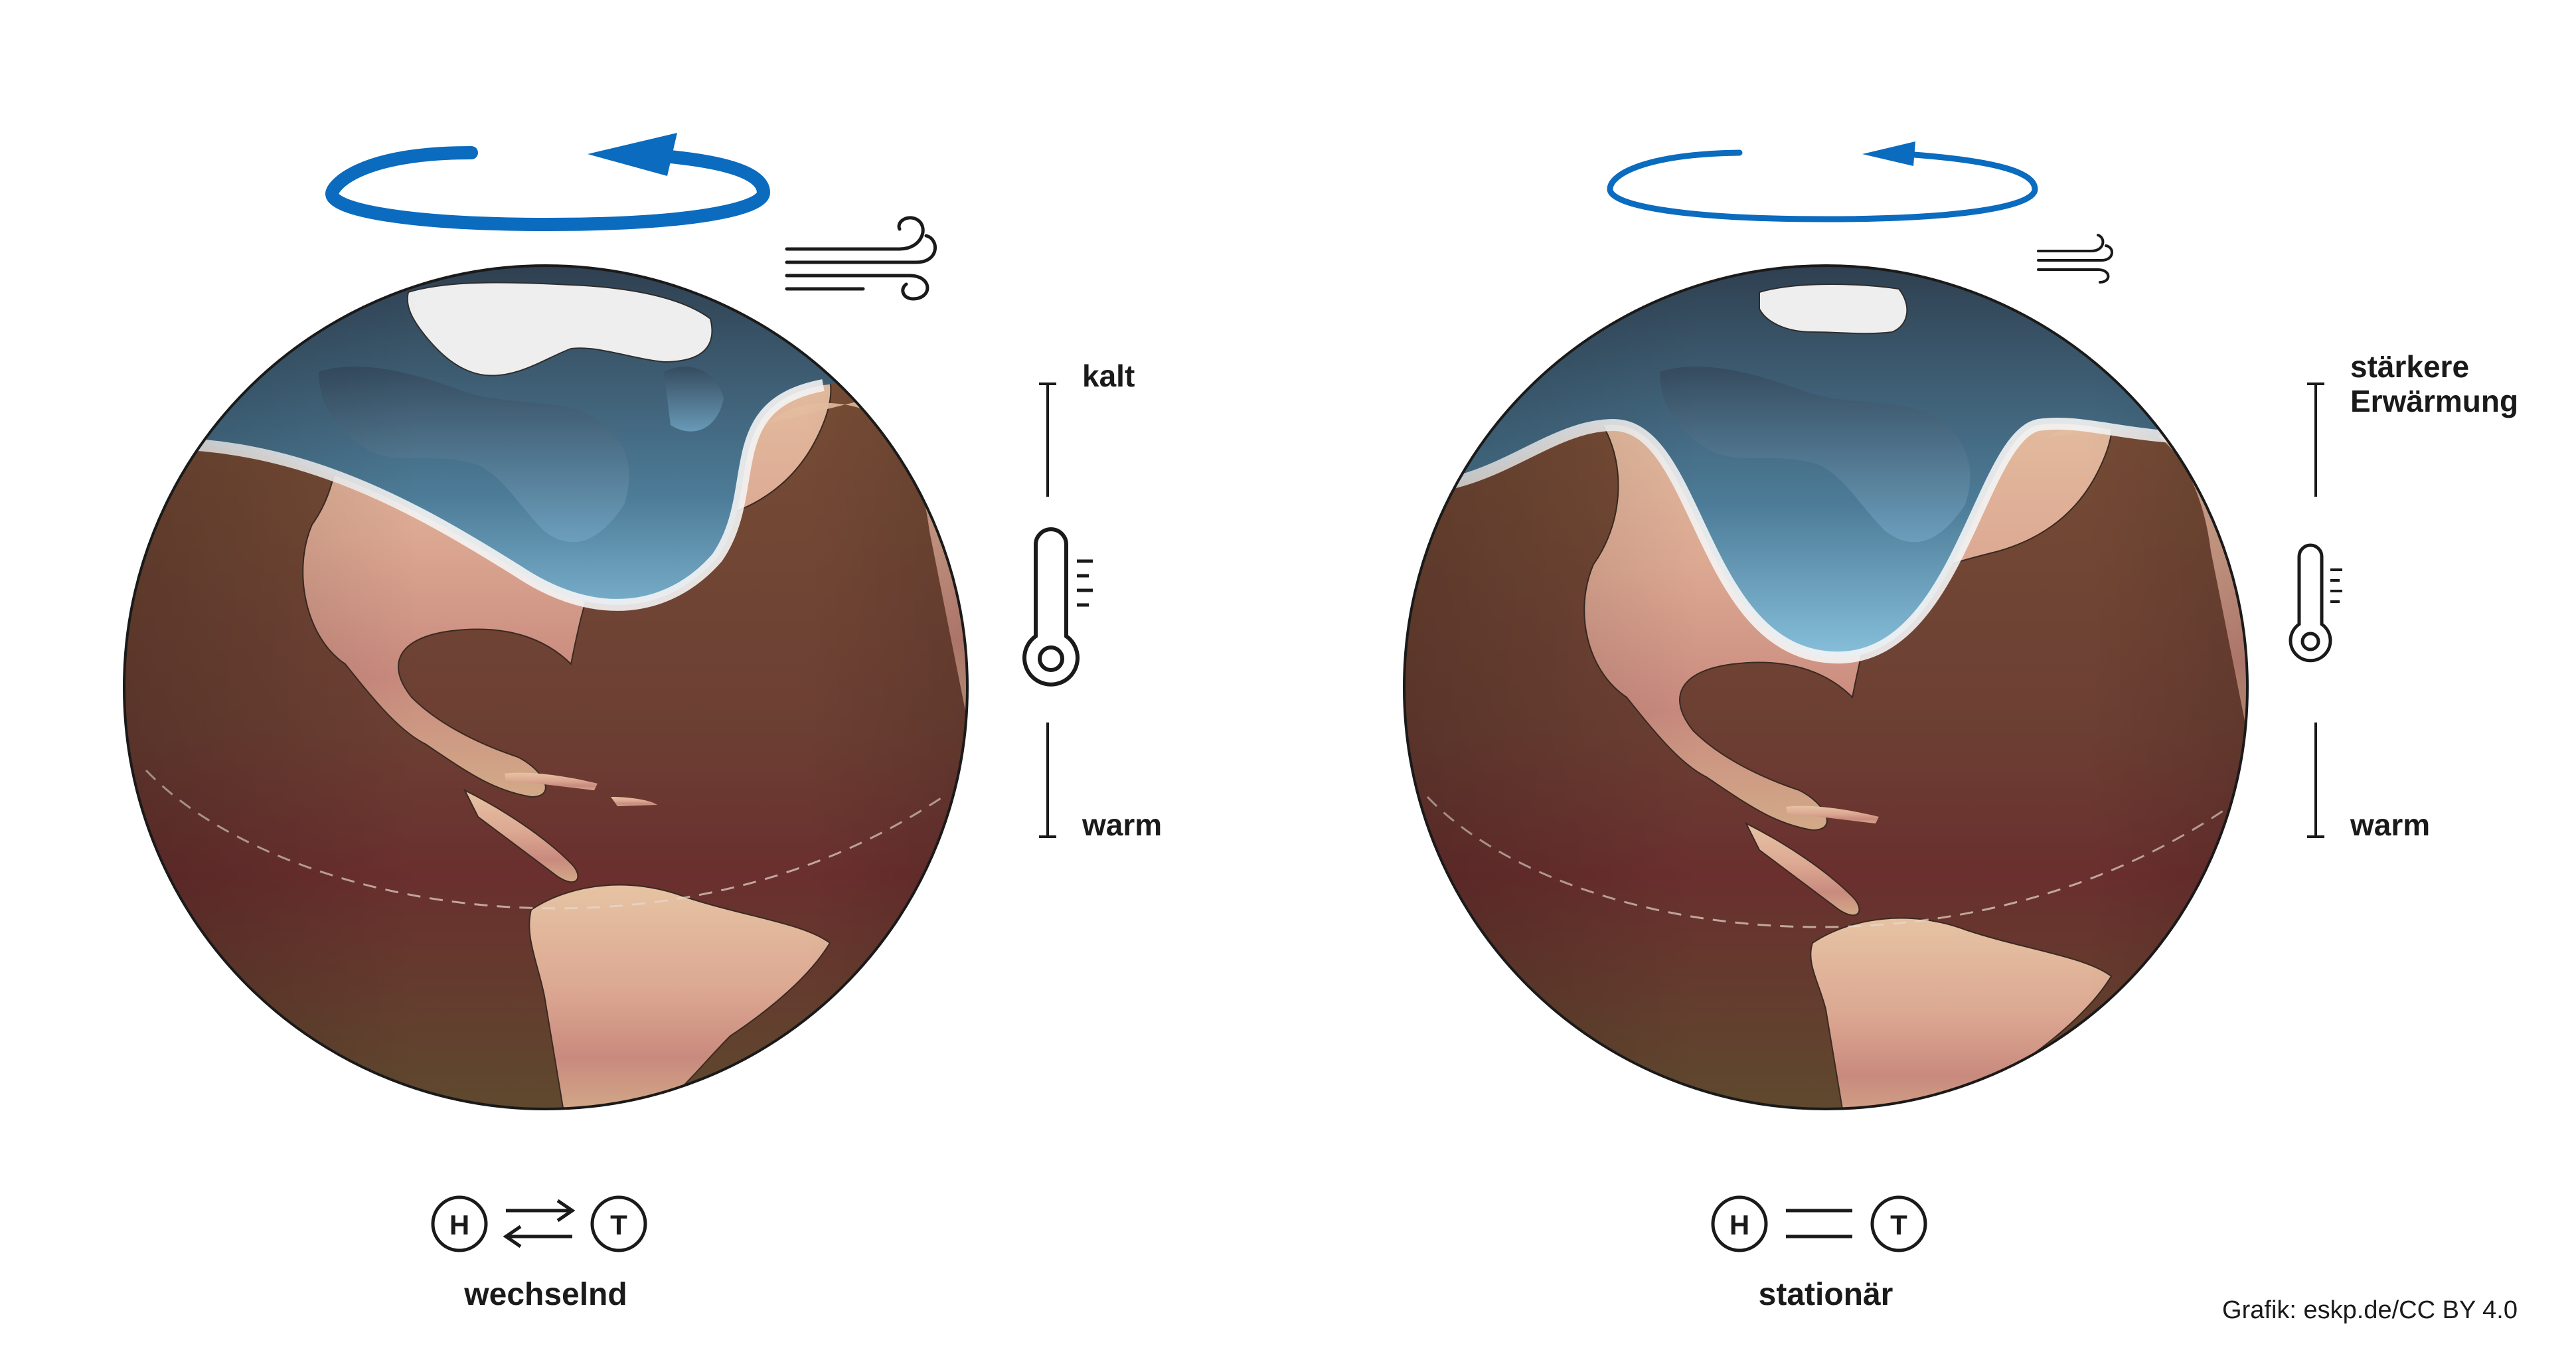  What do you see at coordinates (1057, 607) in the screenshot?
I see `thermometer-icon` at bounding box center [1057, 607].